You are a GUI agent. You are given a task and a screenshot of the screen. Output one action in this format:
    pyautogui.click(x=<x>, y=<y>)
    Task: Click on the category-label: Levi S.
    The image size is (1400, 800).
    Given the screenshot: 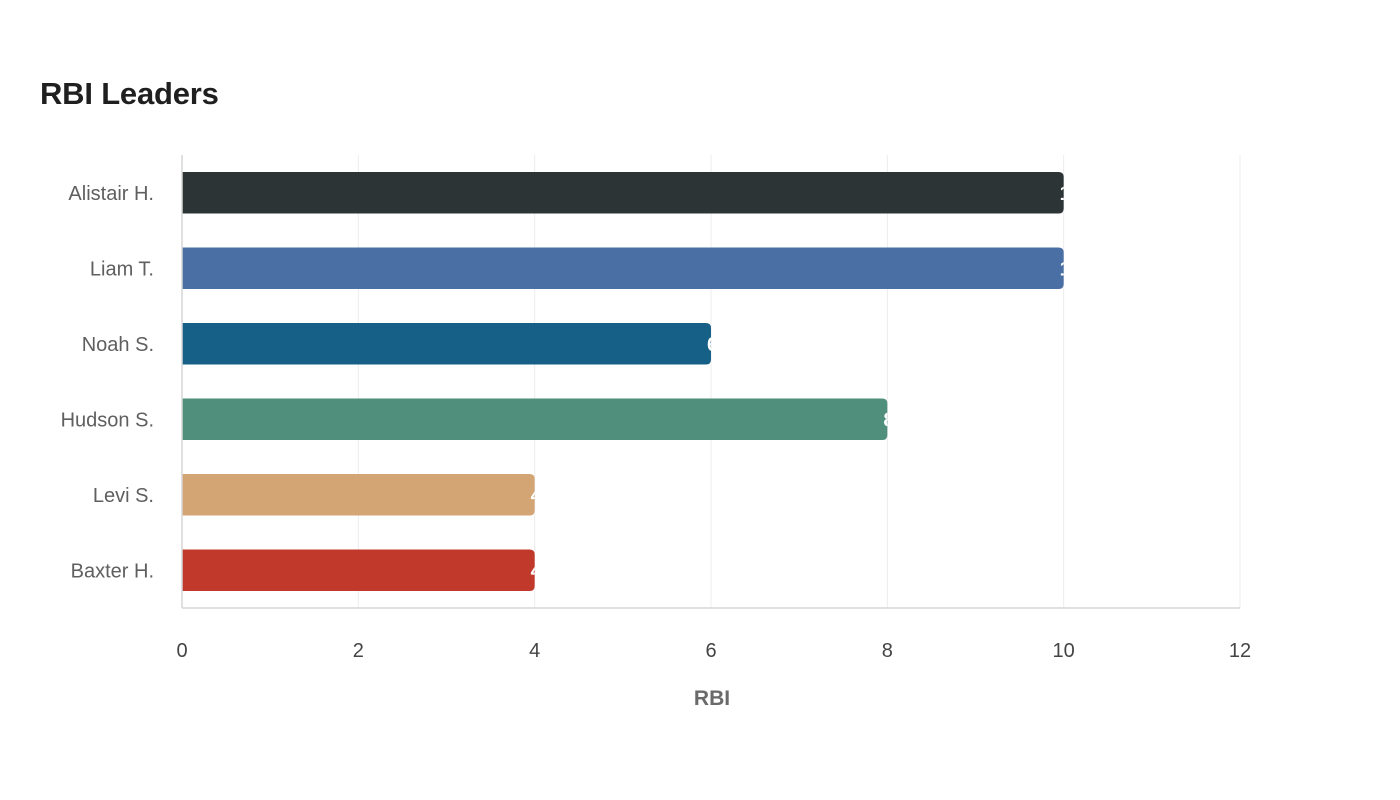 What is the action you would take?
    pyautogui.click(x=123, y=496)
    